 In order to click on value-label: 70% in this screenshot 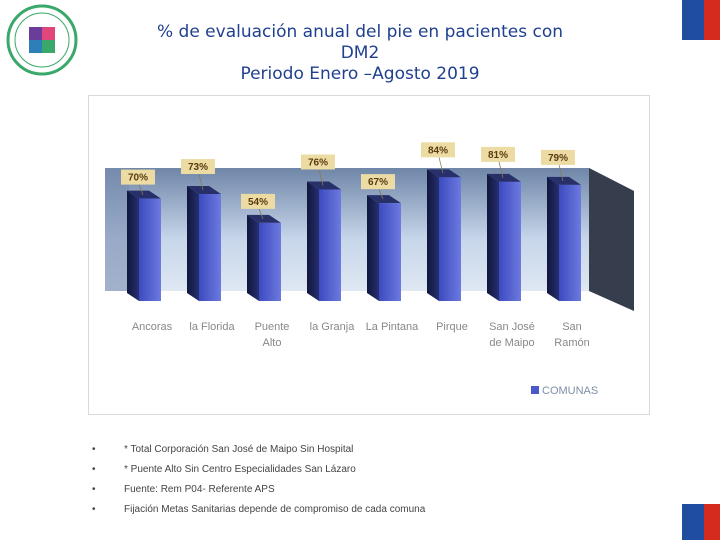, I will do `click(138, 178)`.